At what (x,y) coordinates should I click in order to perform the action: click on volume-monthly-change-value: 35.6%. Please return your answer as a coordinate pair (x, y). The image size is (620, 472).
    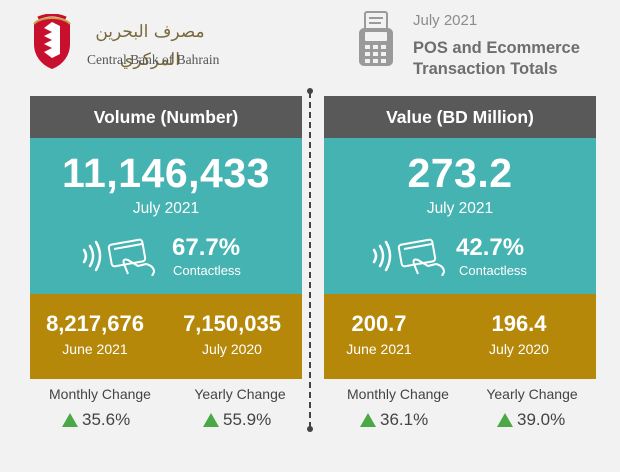
    Looking at the image, I should click on (106, 419).